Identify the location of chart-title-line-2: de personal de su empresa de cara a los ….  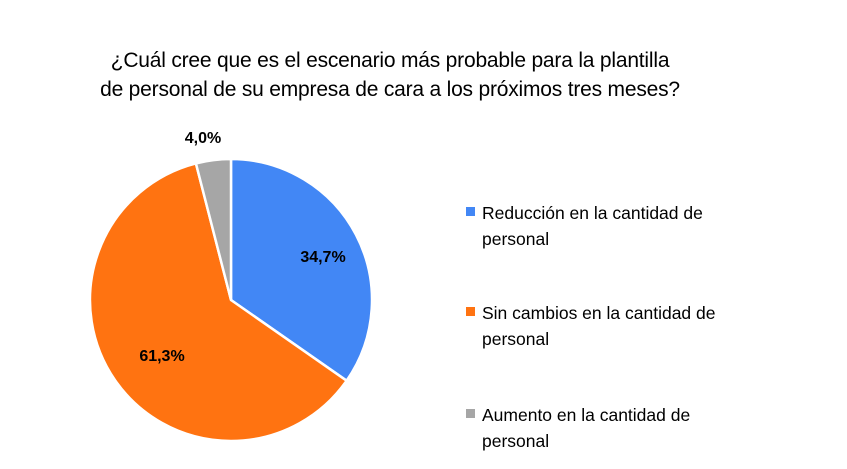
(390, 89).